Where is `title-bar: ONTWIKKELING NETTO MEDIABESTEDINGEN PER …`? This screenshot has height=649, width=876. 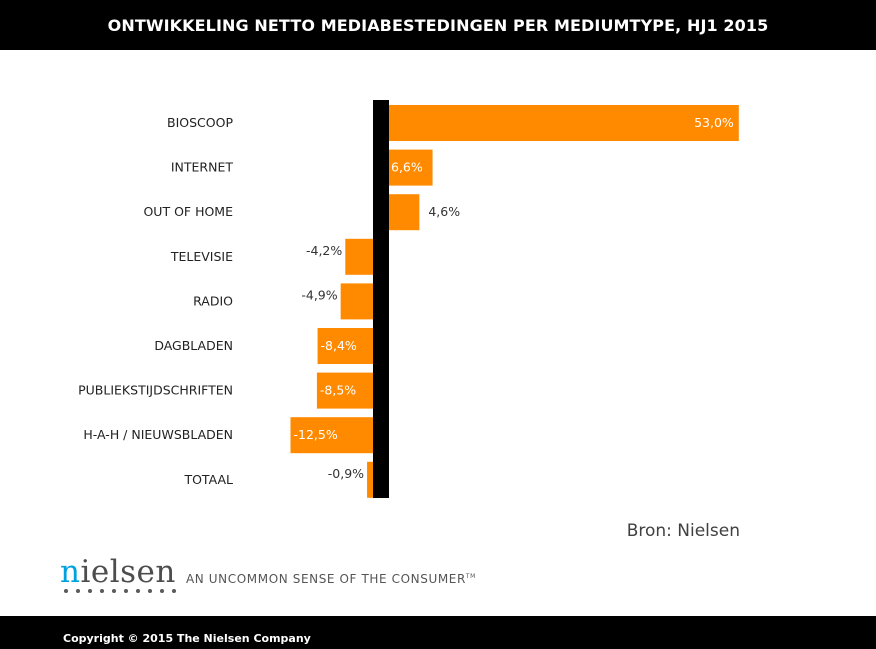 title-bar: ONTWIKKELING NETTO MEDIABESTEDINGEN PER … is located at coordinates (438, 25).